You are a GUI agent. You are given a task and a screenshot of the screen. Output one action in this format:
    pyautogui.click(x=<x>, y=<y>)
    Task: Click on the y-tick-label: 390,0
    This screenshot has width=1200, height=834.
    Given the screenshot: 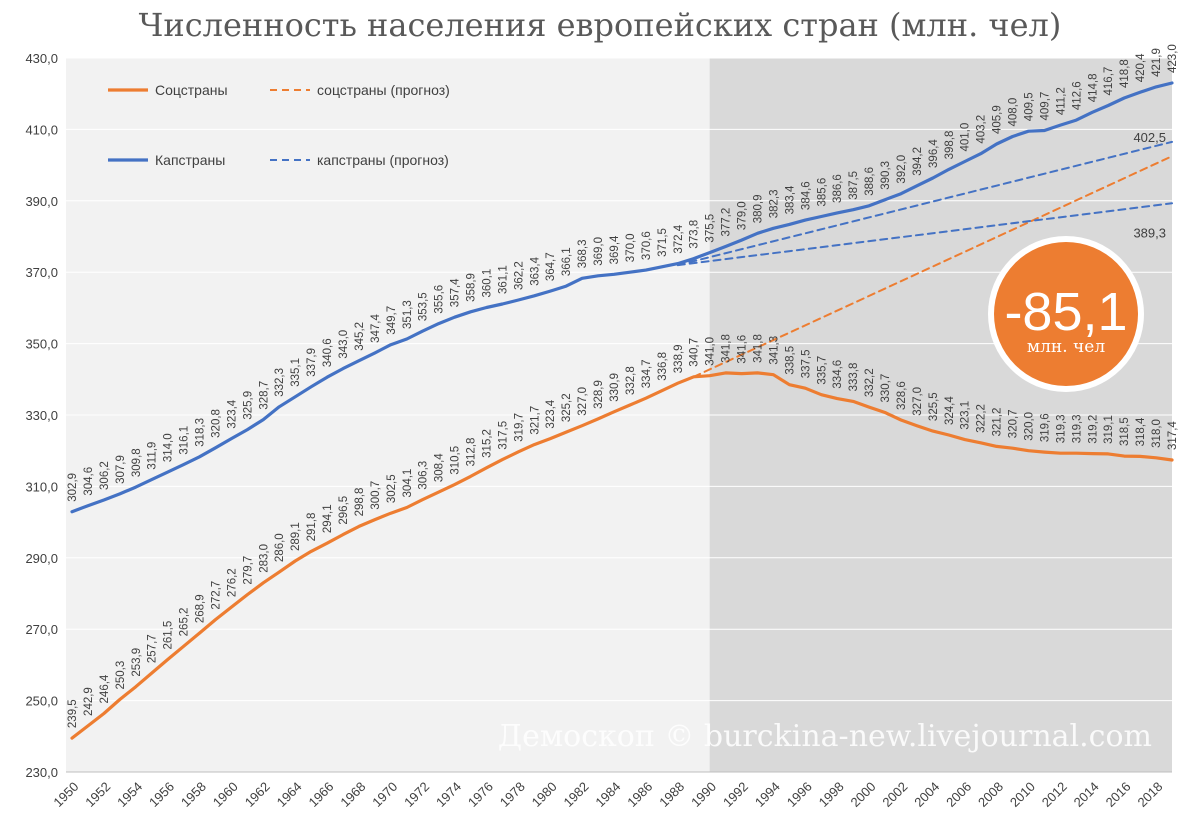 What is the action you would take?
    pyautogui.click(x=41, y=201)
    